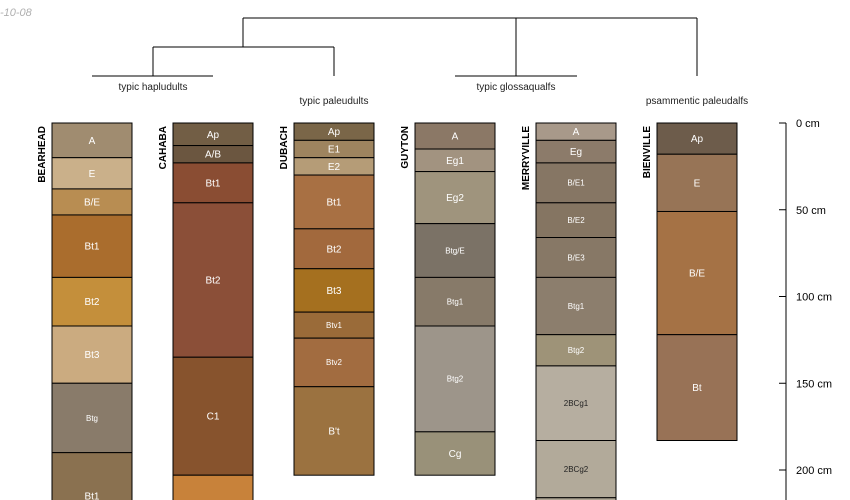 The image size is (850, 500). I want to click on horizon-label: B/E3, so click(576, 257).